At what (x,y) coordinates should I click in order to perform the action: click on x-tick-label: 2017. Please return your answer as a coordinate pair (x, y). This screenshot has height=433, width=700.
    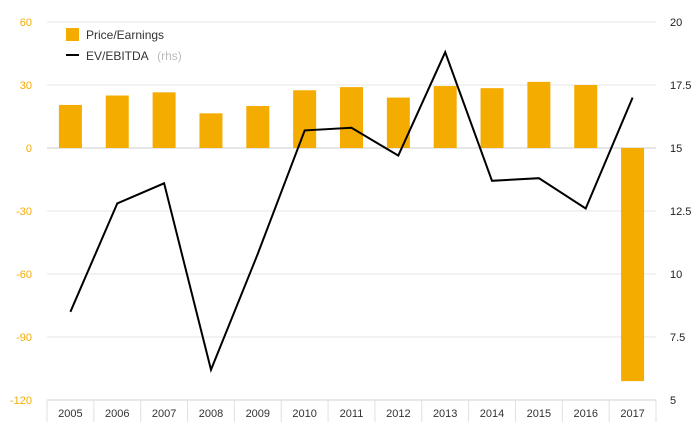
    Looking at the image, I should click on (632, 414).